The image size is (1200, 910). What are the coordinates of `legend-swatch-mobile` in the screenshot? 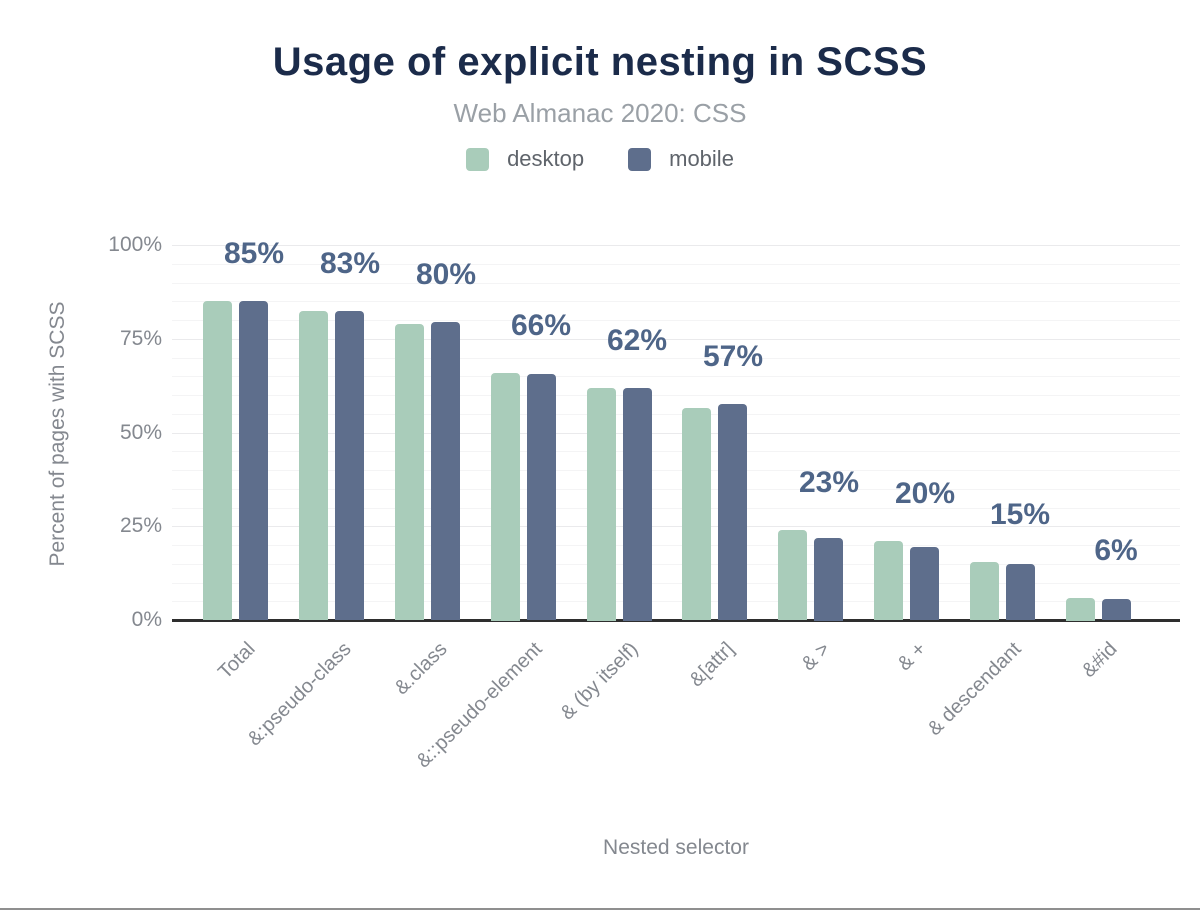 It's located at (640, 159).